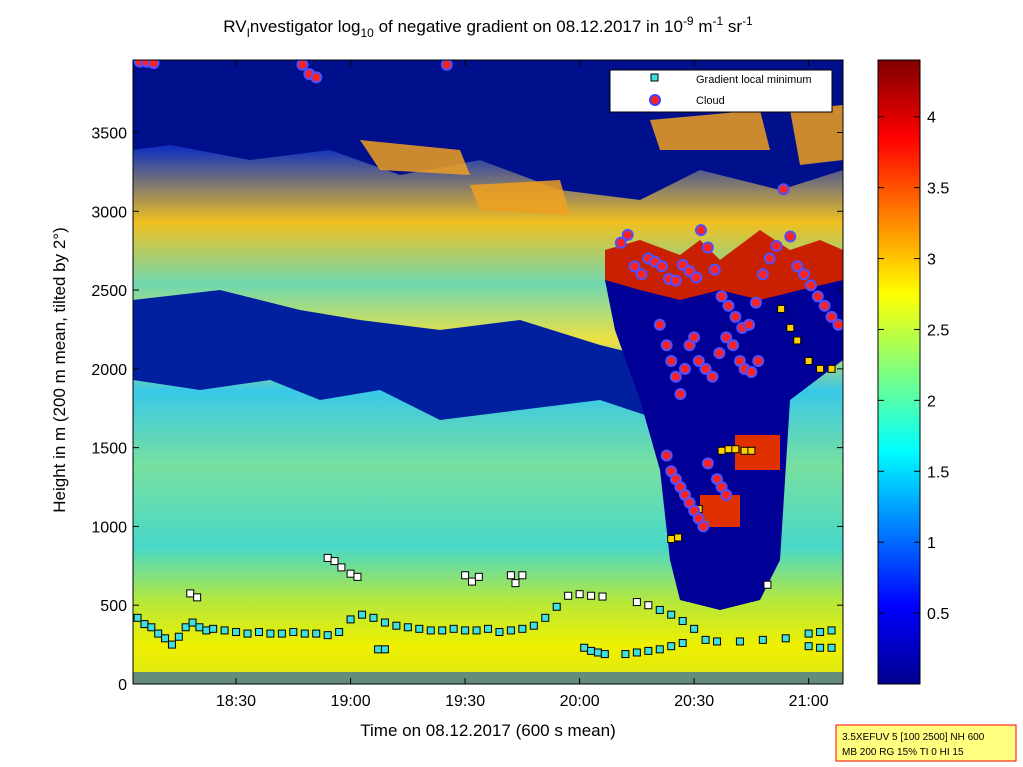 The height and width of the screenshot is (767, 1023). What do you see at coordinates (113, 606) in the screenshot?
I see `y-tick-label: 500` at bounding box center [113, 606].